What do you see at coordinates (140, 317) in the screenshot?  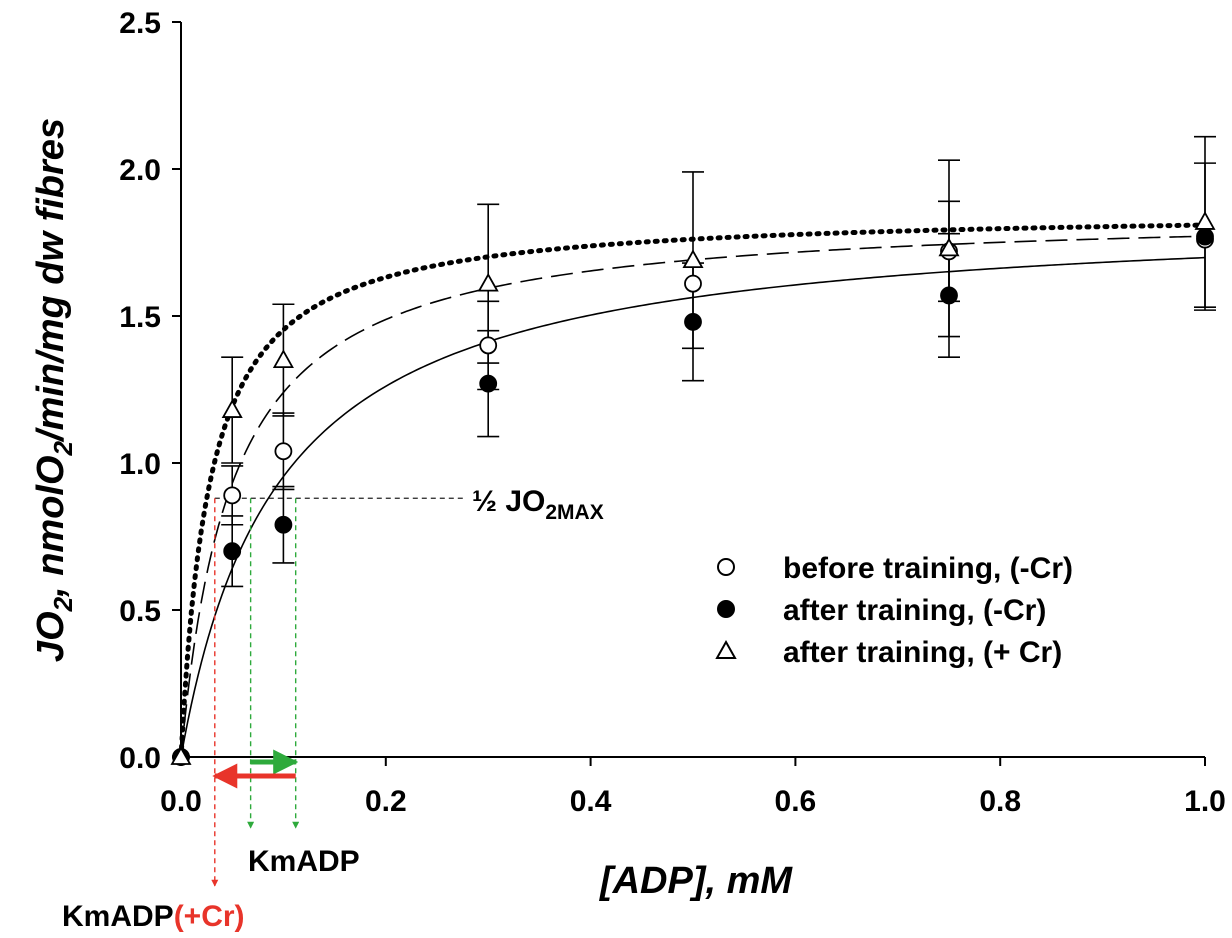 I see `y-tick-label: 1.5` at bounding box center [140, 317].